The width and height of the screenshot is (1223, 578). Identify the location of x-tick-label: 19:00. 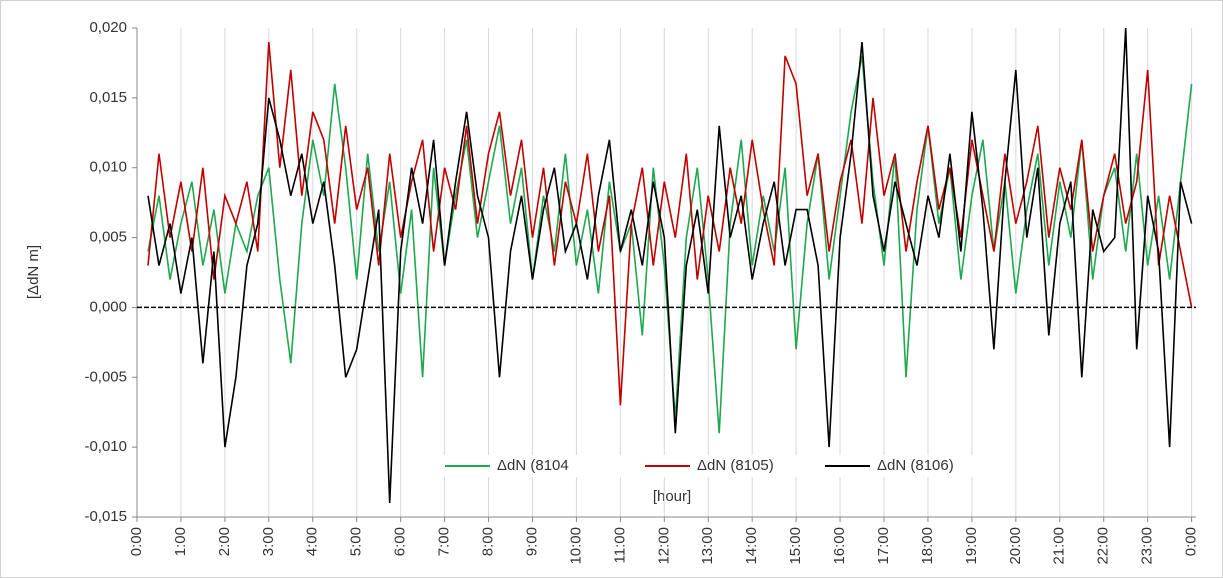
(971, 546).